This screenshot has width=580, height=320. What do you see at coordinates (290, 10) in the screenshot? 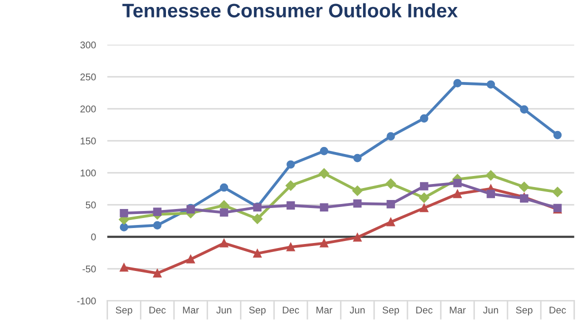
I see `chart-title: Tennessee Consumer Outlook Index` at bounding box center [290, 10].